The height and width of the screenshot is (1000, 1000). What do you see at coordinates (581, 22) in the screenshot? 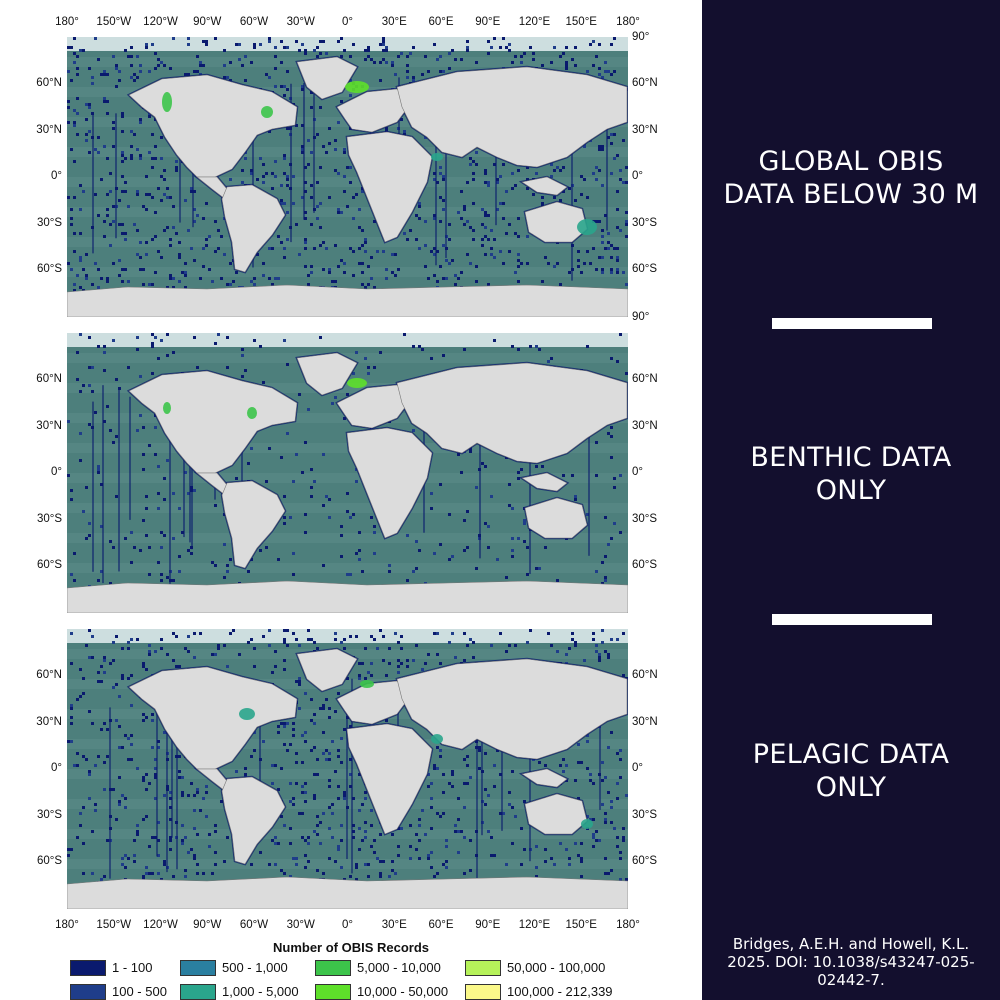
I see `lon-tick-top: 150°E` at bounding box center [581, 22].